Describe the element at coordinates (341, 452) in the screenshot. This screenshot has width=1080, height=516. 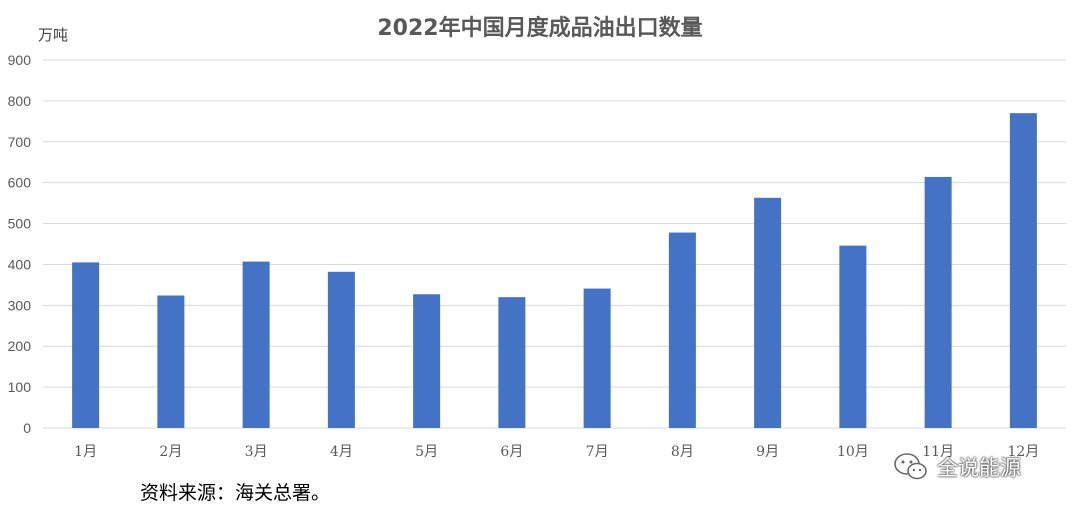
I see `x-tick-label: 4月` at that location.